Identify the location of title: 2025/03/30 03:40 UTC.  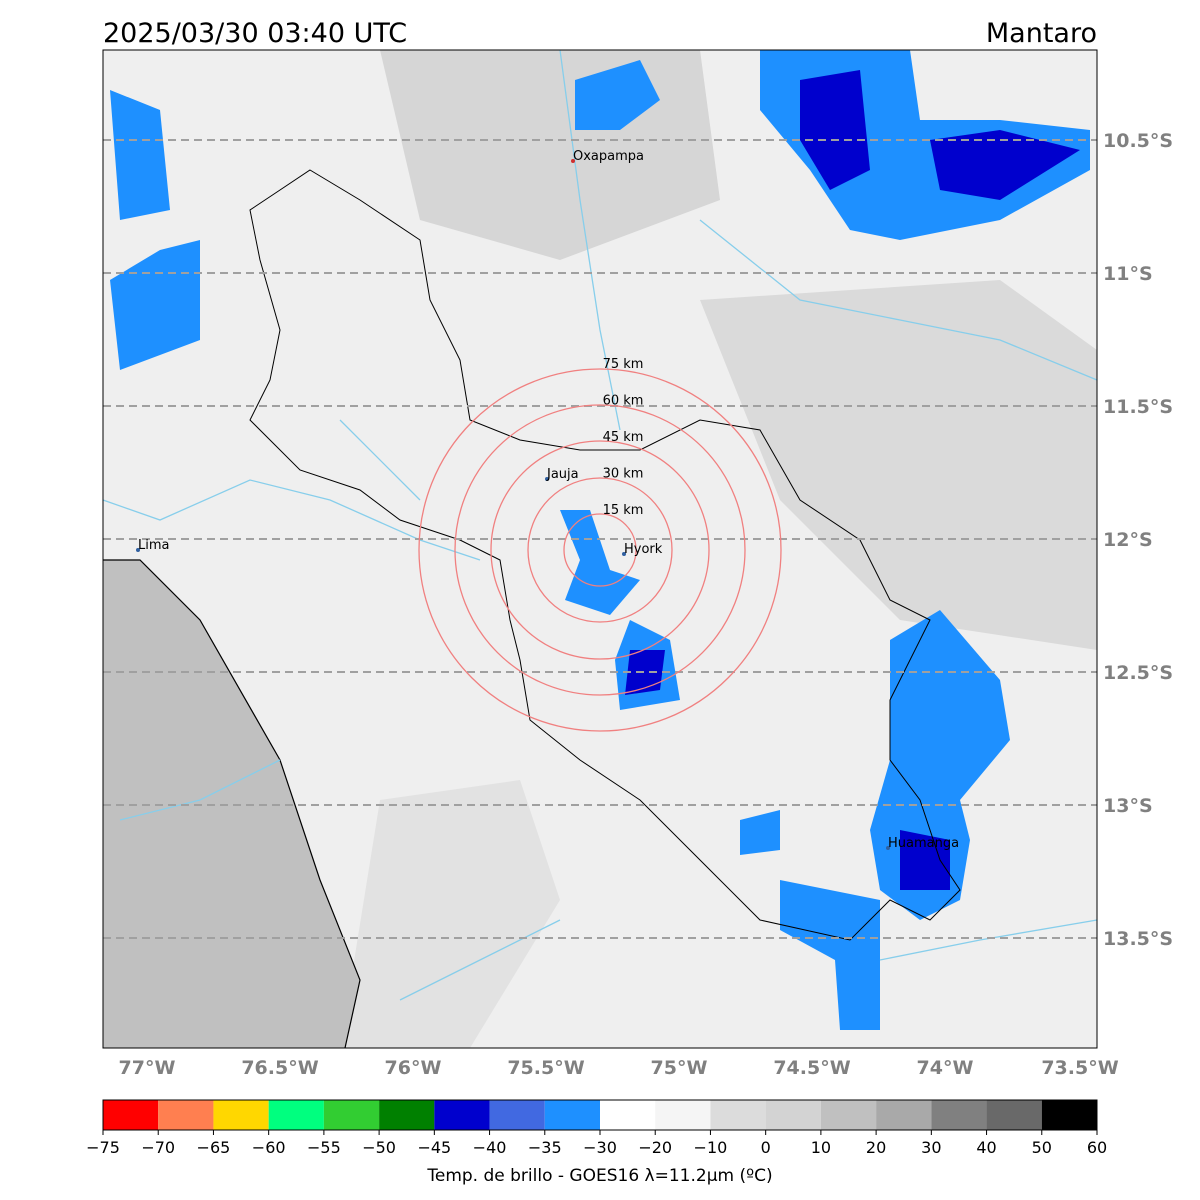
(255, 33).